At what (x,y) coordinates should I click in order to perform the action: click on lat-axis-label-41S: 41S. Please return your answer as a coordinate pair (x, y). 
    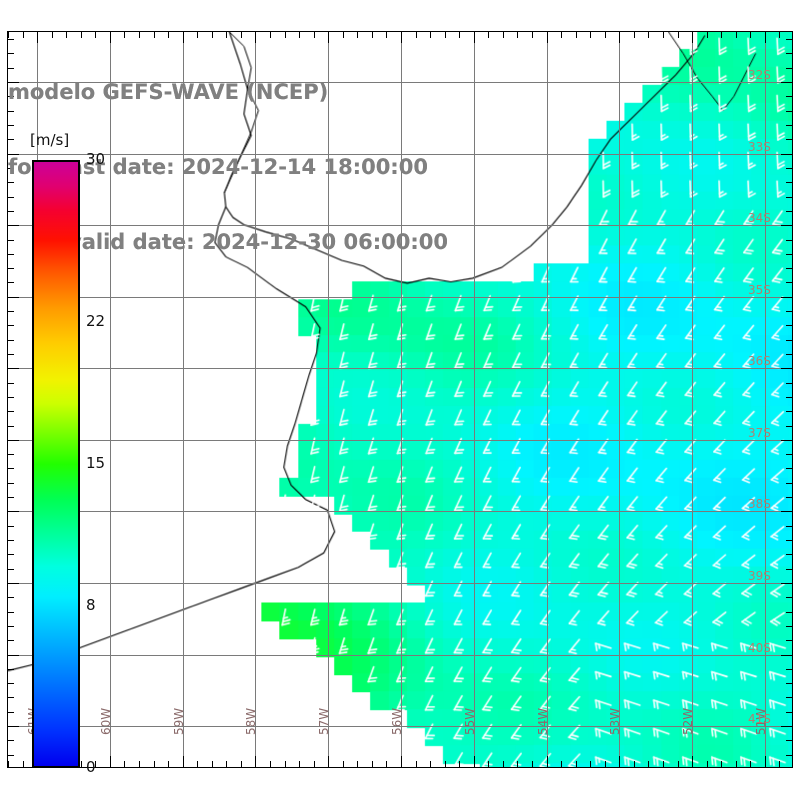
    Looking at the image, I should click on (759, 719).